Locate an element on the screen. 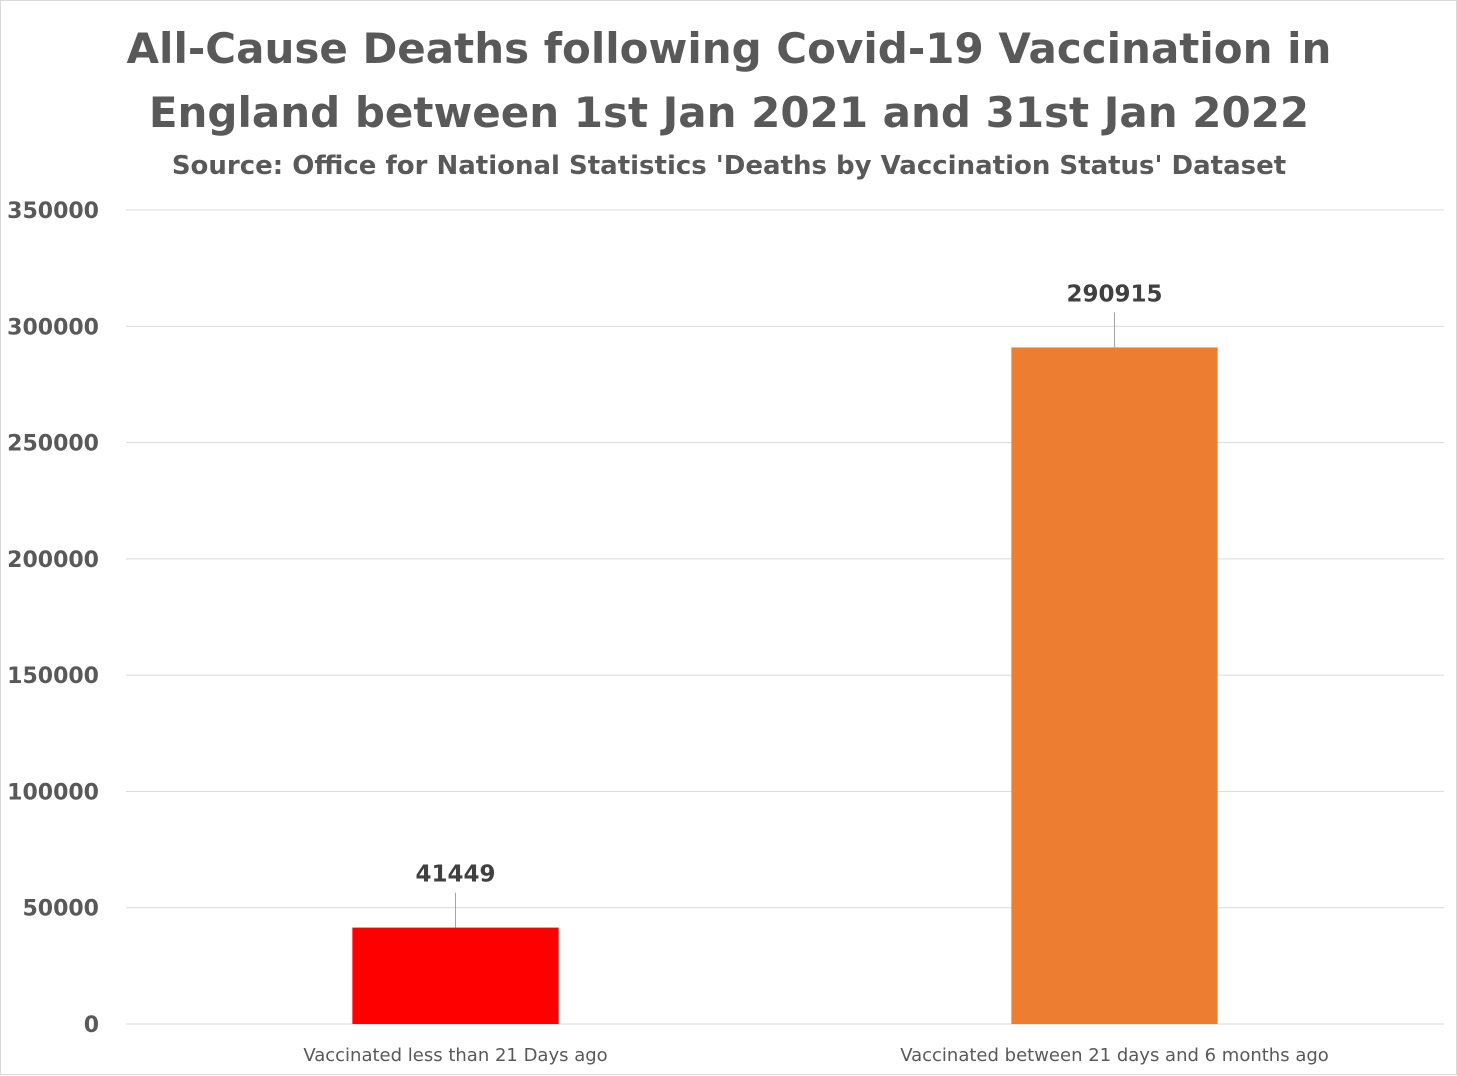  y-tick-label: 100000 is located at coordinates (53, 792).